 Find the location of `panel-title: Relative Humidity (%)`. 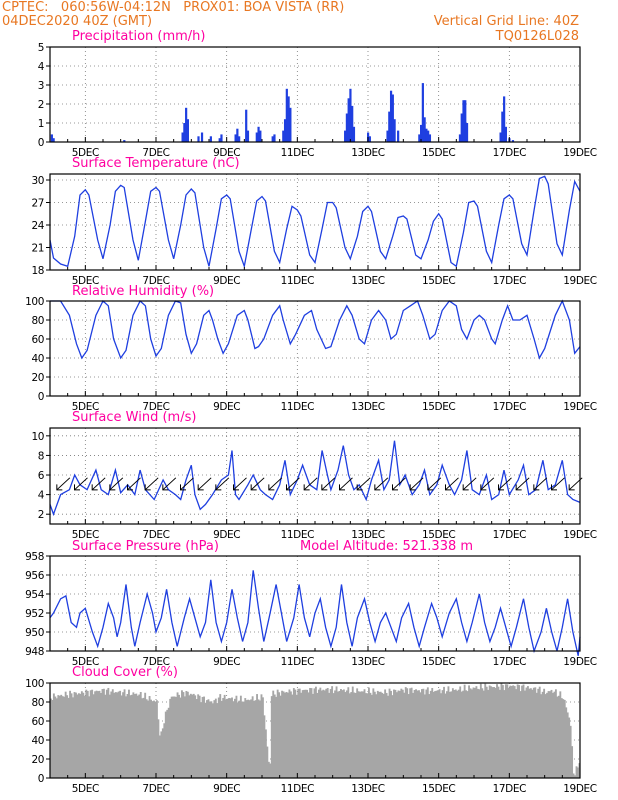

panel-title: Relative Humidity (%) is located at coordinates (143, 291).